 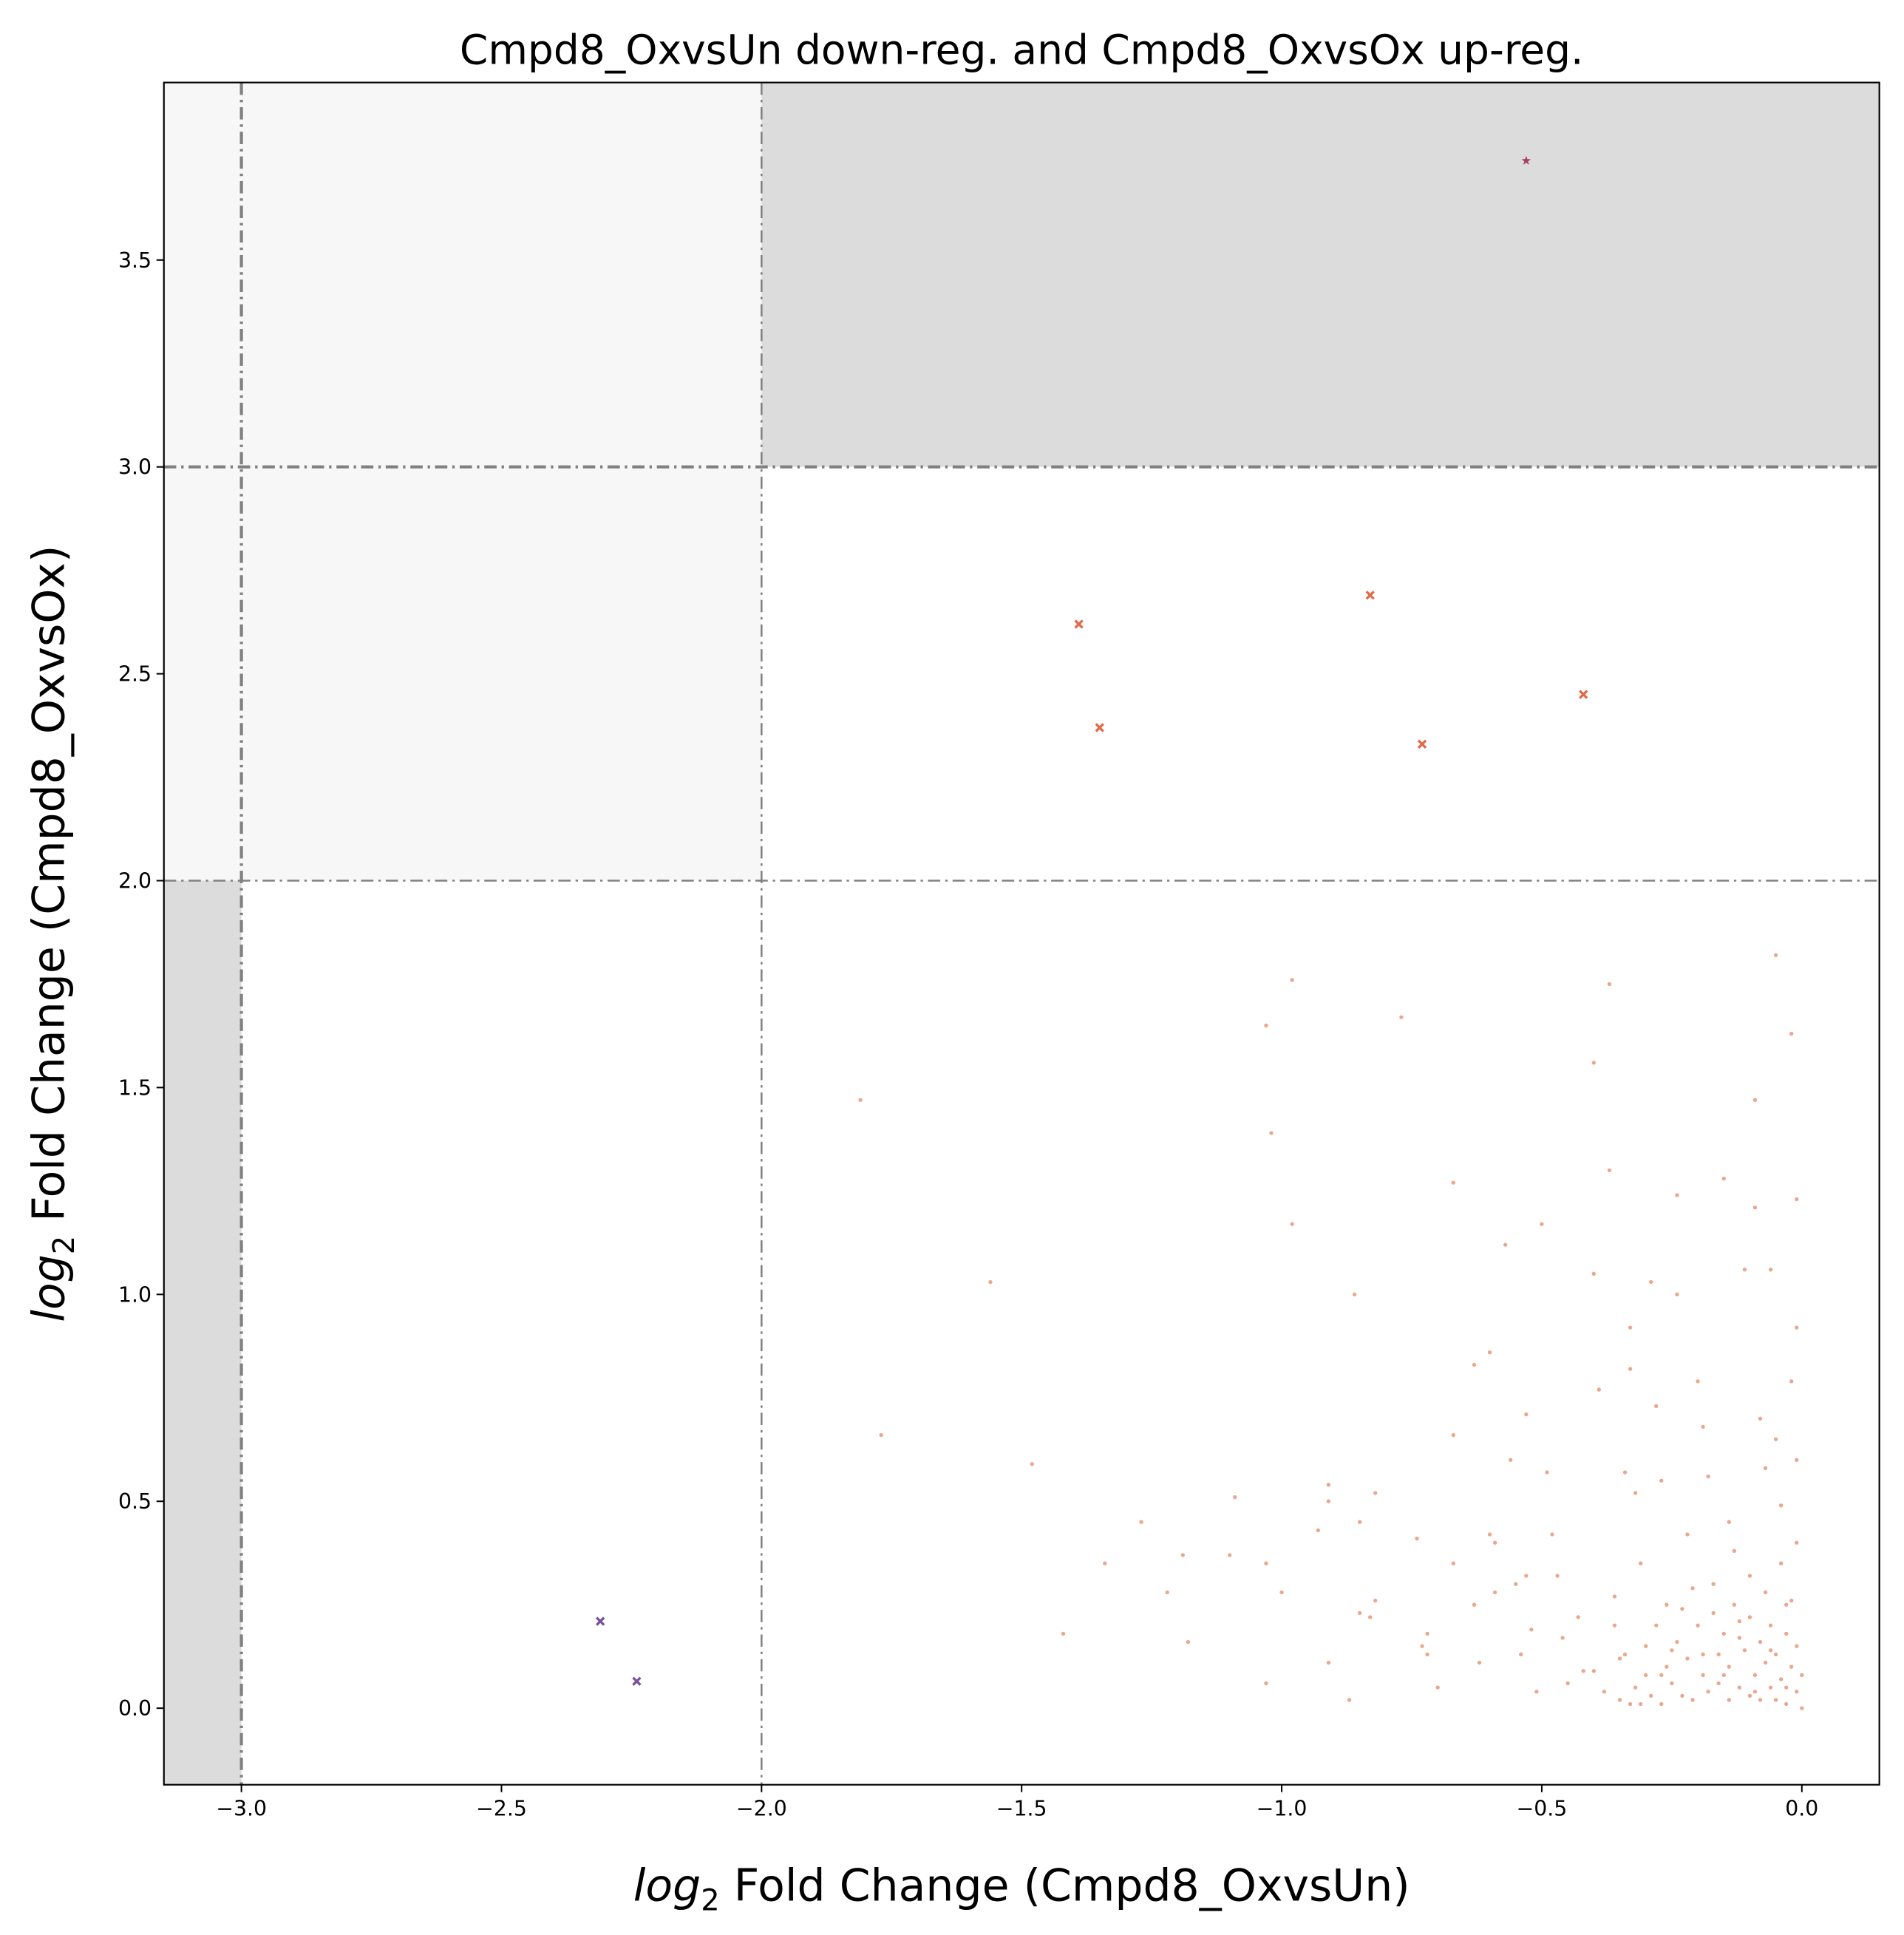 What do you see at coordinates (135, 1708) in the screenshot?
I see `y-tick-label: 0.0` at bounding box center [135, 1708].